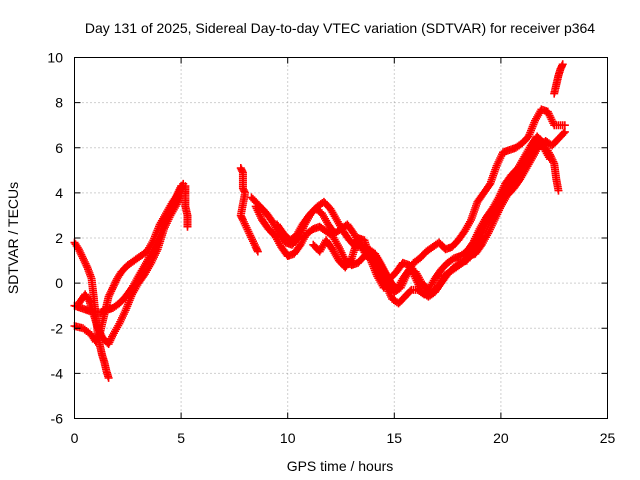 The height and width of the screenshot is (480, 640). What do you see at coordinates (57, 328) in the screenshot?
I see `y-tick-label: -2` at bounding box center [57, 328].